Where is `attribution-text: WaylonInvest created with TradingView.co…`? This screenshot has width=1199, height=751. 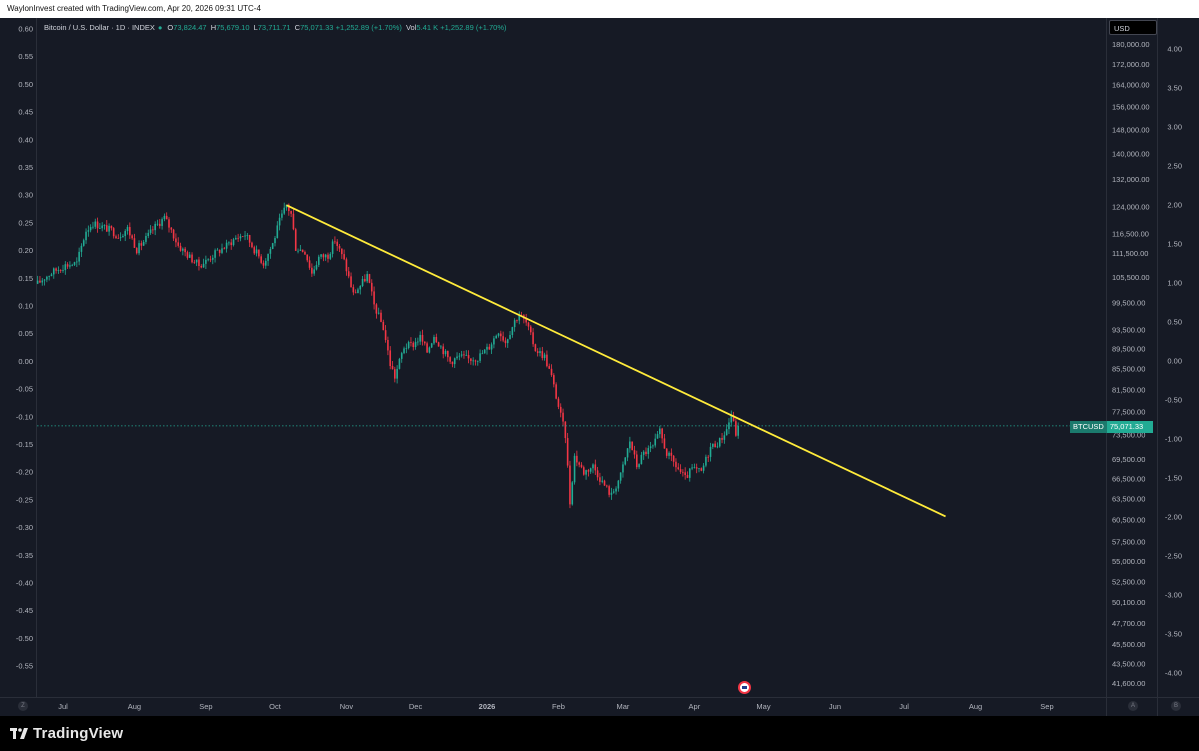 attribution-text: WaylonInvest created with TradingView.co… is located at coordinates (134, 8).